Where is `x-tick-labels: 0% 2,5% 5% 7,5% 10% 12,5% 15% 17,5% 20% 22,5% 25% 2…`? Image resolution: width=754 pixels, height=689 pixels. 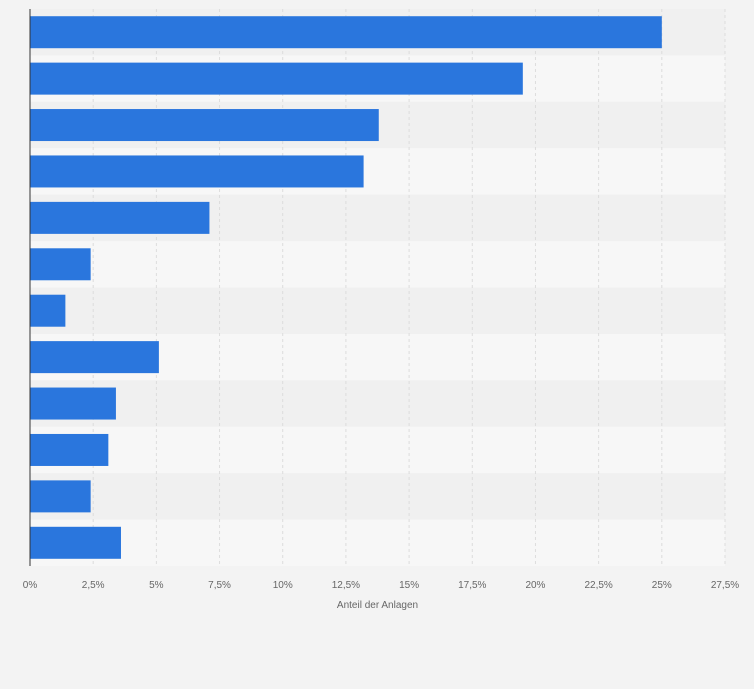
x-tick-labels: 0% 2,5% 5% 7,5% 10% 12,5% 15% 17,5% 20% 22,5% 25% 2… is located at coordinates (381, 585).